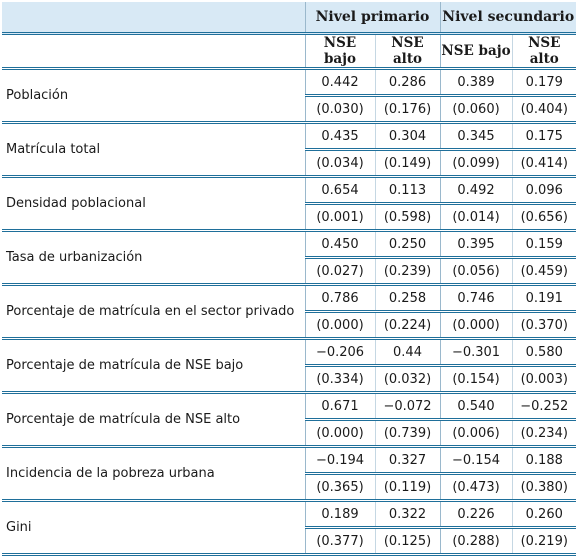 The image size is (581, 556). Describe the element at coordinates (407, 190) in the screenshot. I see `coefficient-cell: 0.113` at that location.